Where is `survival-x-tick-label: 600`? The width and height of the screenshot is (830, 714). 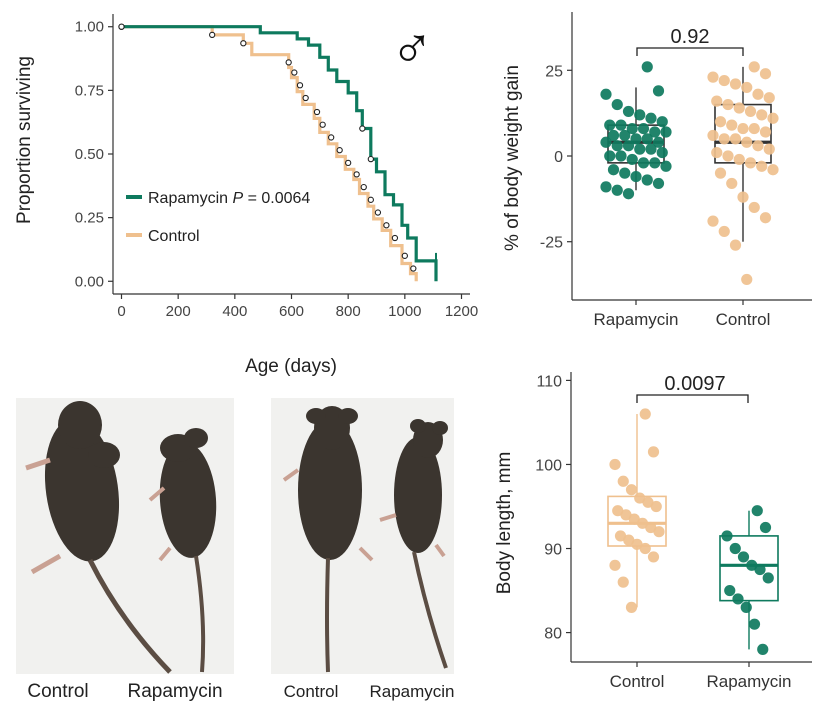 survival-x-tick-label: 600 is located at coordinates (291, 311).